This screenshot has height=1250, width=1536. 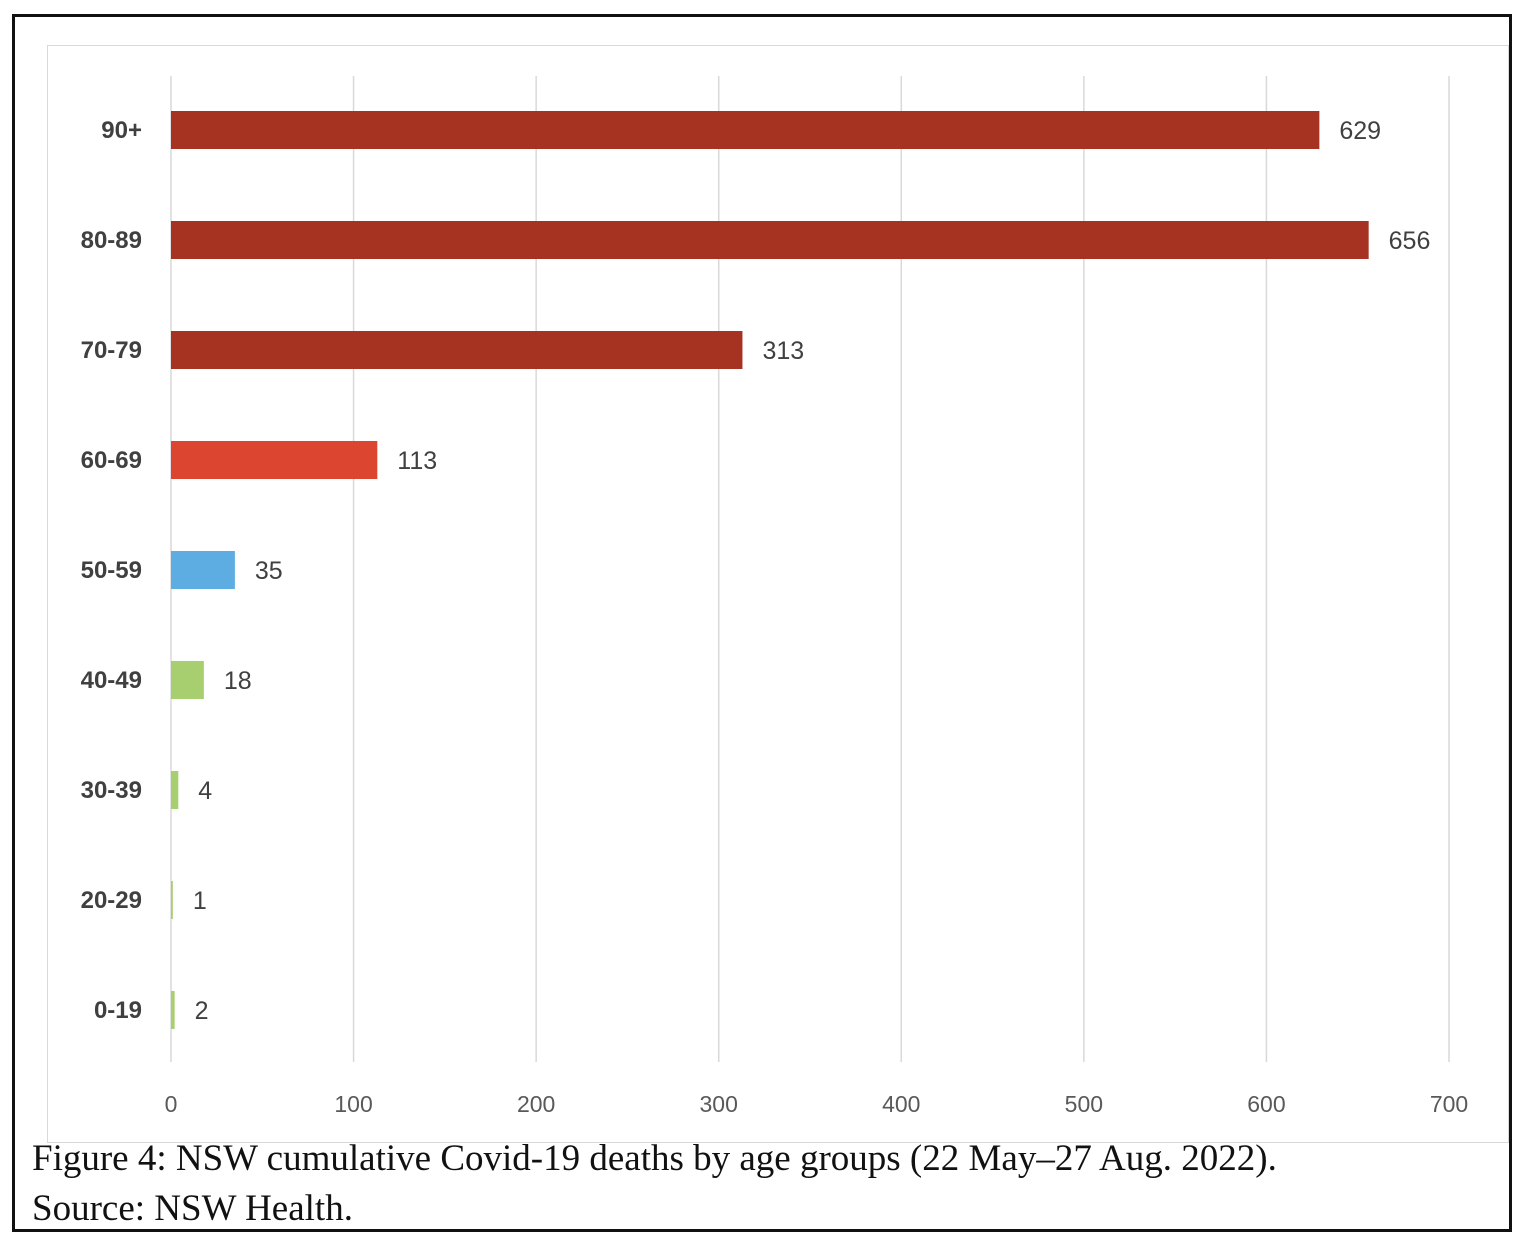 What do you see at coordinates (111, 570) in the screenshot?
I see `y-category-label-50-59: 50-59` at bounding box center [111, 570].